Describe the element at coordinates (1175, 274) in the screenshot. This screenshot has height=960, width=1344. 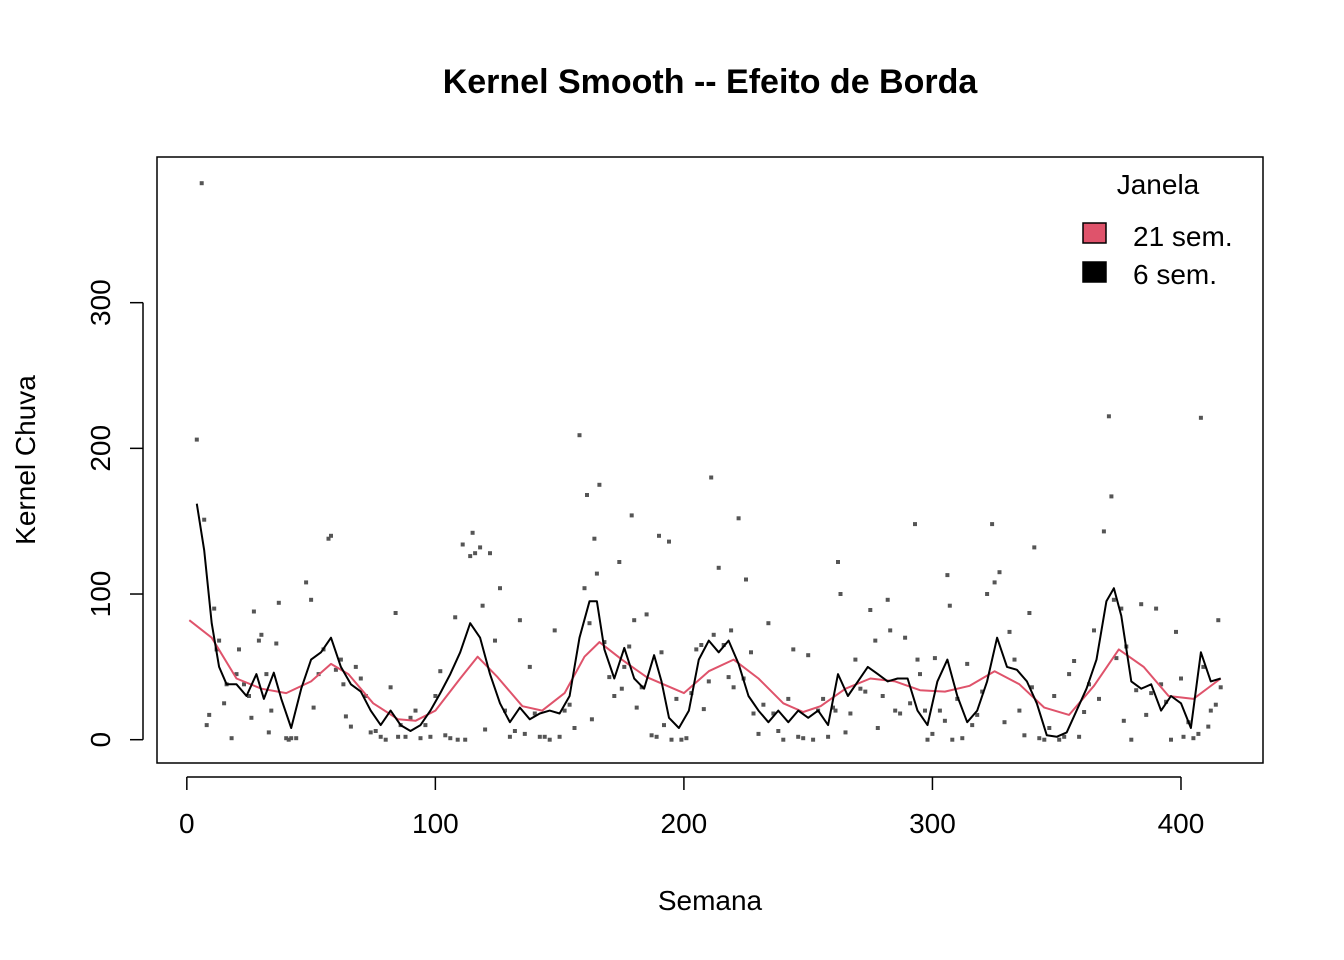
I see `legend-label-6: 6 sem.` at that location.